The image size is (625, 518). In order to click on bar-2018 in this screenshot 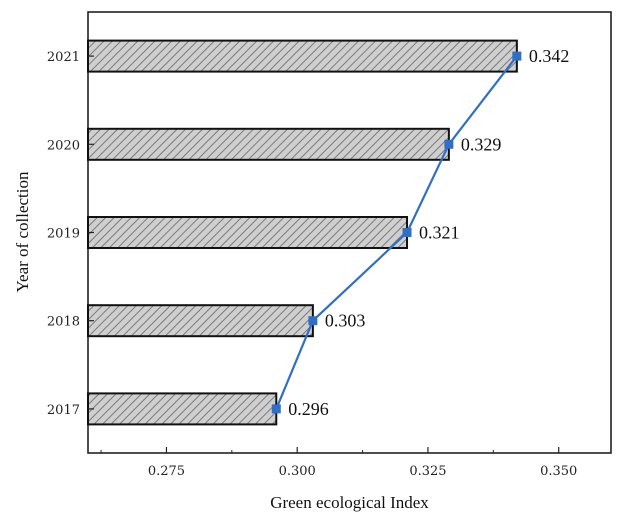, I will do `click(200, 321)`.